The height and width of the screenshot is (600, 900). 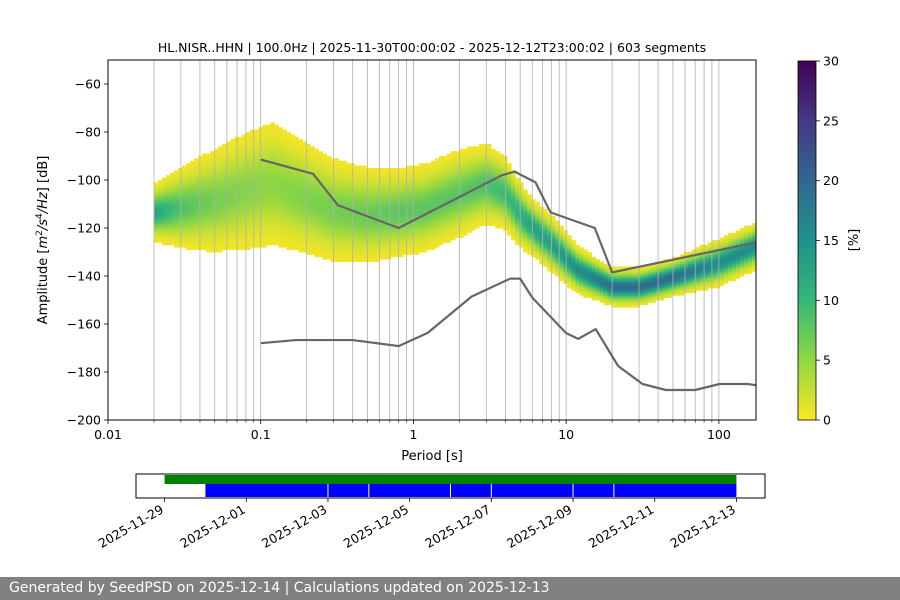 What do you see at coordinates (84, 372) in the screenshot?
I see `y-tick-label: −180` at bounding box center [84, 372].